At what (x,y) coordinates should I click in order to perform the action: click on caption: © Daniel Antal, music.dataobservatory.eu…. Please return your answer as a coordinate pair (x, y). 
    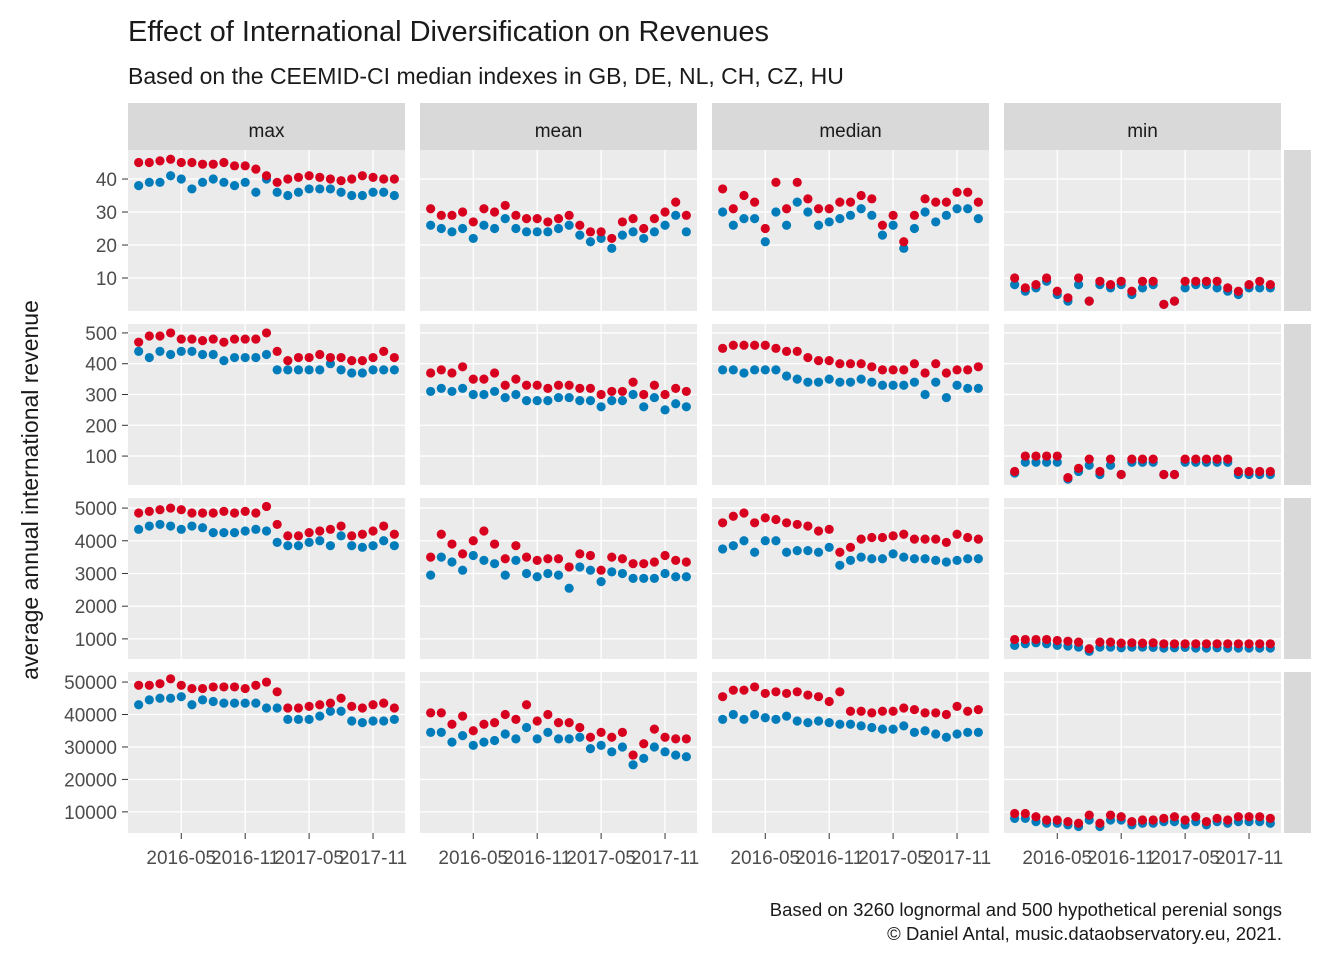
    Looking at the image, I should click on (1084, 933).